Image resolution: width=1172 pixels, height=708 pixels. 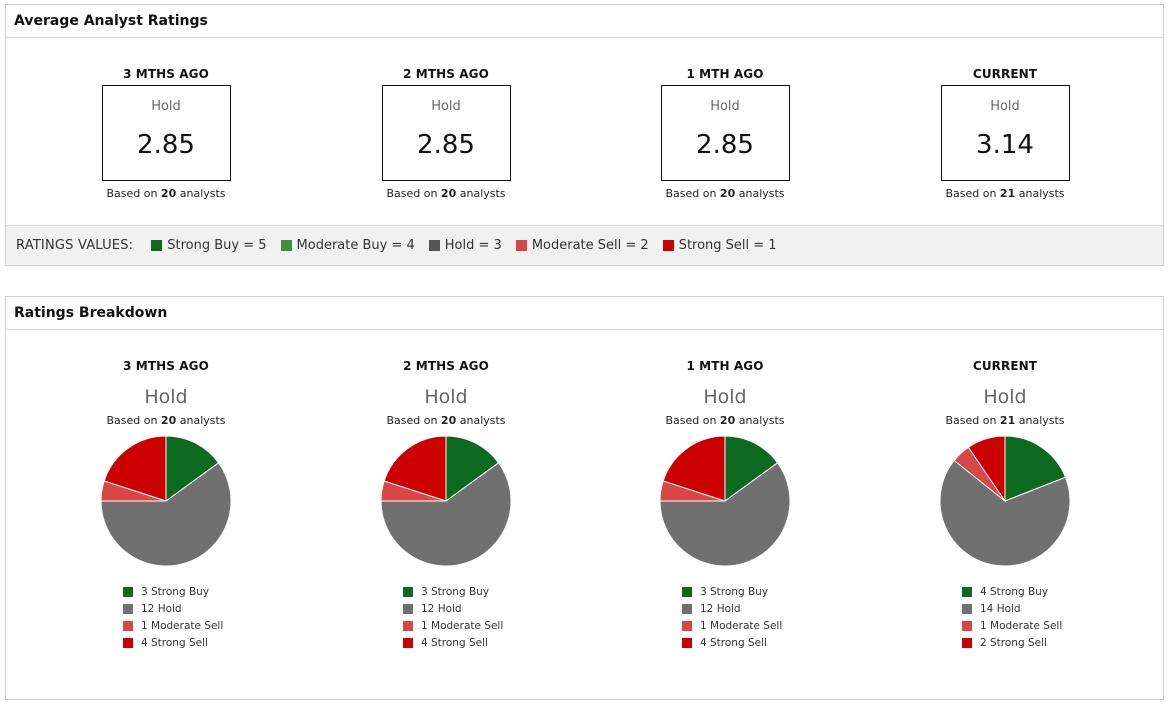 What do you see at coordinates (584, 313) in the screenshot?
I see `panel-title: Ratings Breakdown` at bounding box center [584, 313].